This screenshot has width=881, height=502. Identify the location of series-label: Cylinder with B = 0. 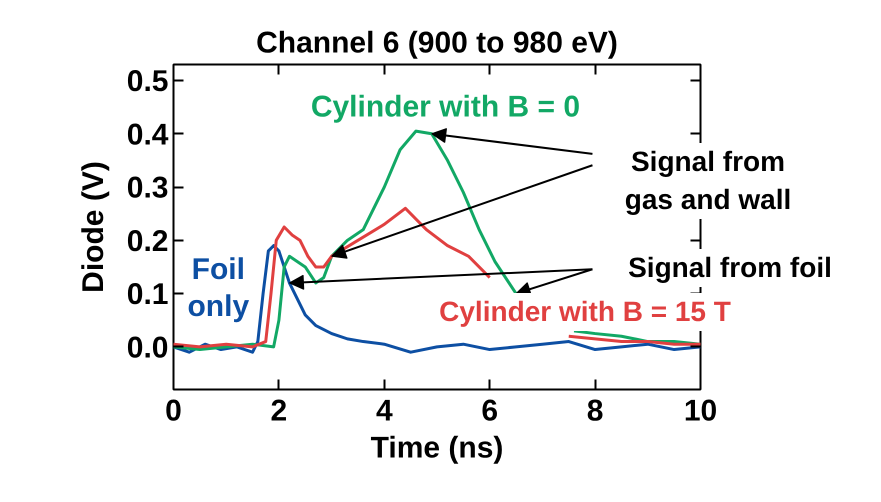
(445, 107).